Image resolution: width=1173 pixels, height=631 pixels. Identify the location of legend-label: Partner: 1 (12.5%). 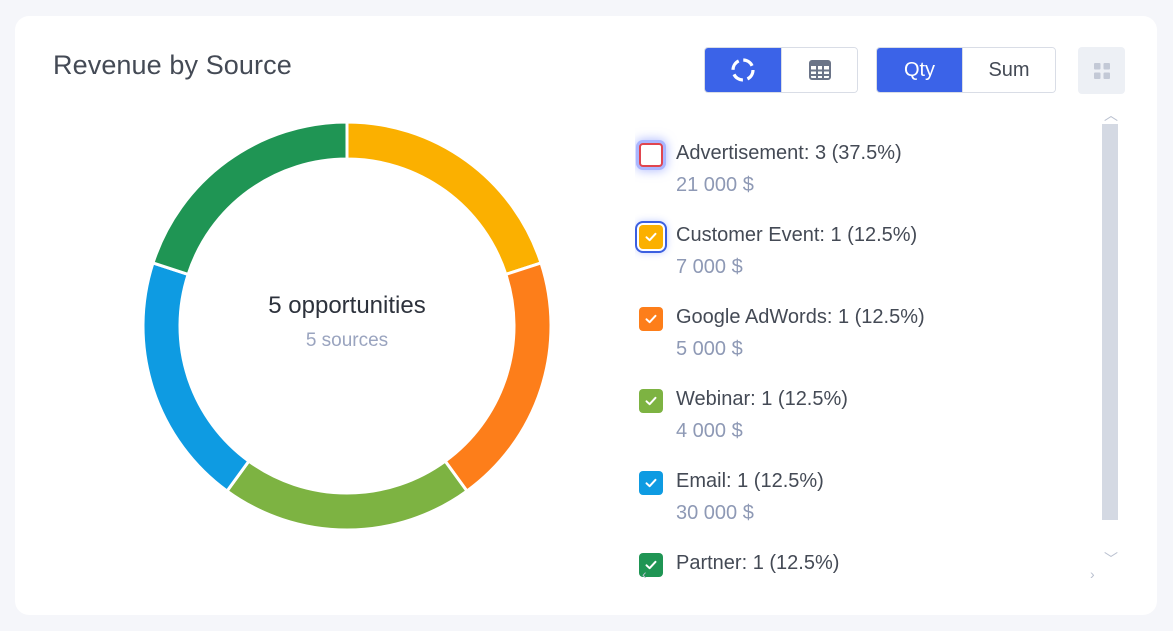
(758, 563).